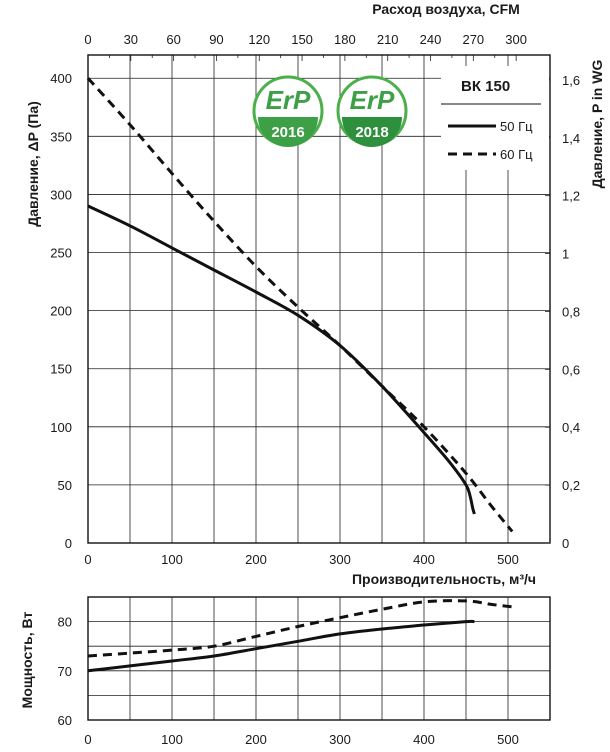 This screenshot has width=610, height=752. I want to click on top-axis-ticks: 0 30 60 90 120 150 180 210 240 270 300, so click(305, 39).